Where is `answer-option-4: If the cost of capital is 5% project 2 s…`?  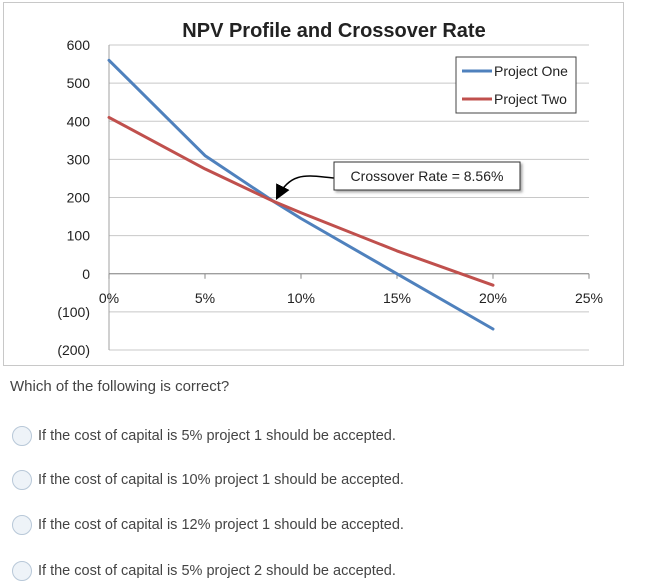 answer-option-4: If the cost of capital is 5% project 2 s… is located at coordinates (204, 571).